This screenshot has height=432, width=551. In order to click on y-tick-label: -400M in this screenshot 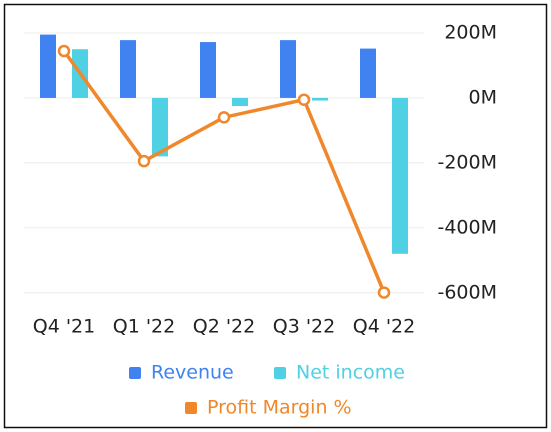, I will do `click(467, 227)`.